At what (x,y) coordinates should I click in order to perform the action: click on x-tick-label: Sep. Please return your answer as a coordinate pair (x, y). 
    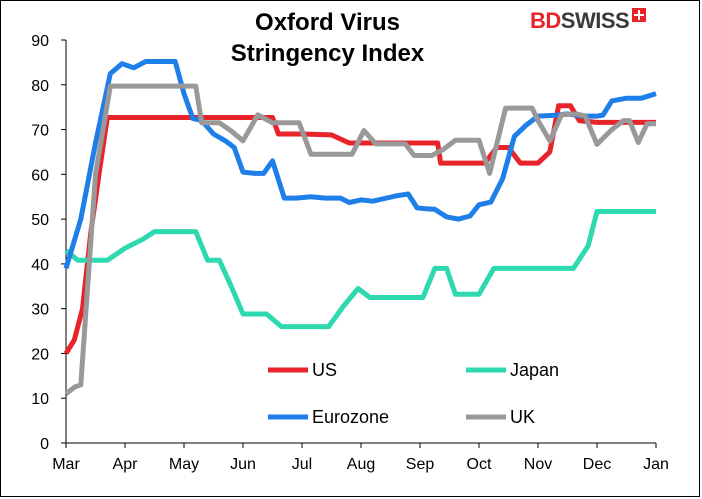
    Looking at the image, I should click on (420, 464).